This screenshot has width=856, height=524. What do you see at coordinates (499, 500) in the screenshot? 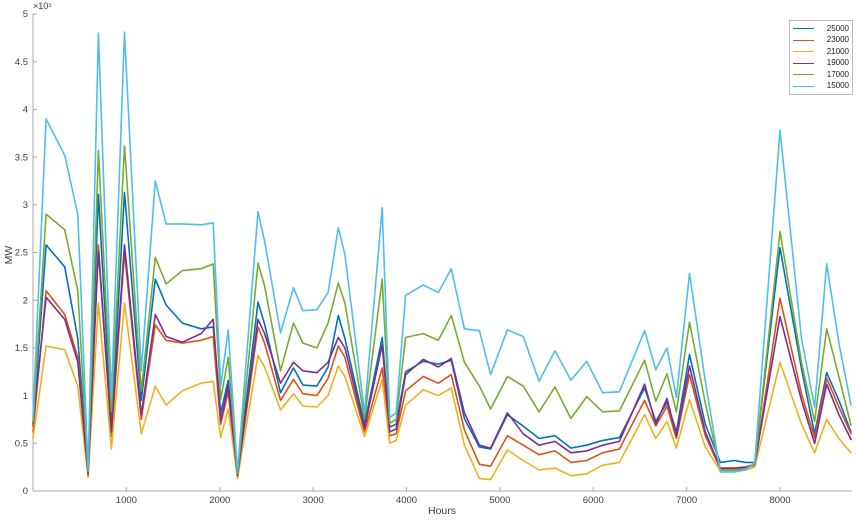
I see `x-tick-label: 5000` at bounding box center [499, 500].